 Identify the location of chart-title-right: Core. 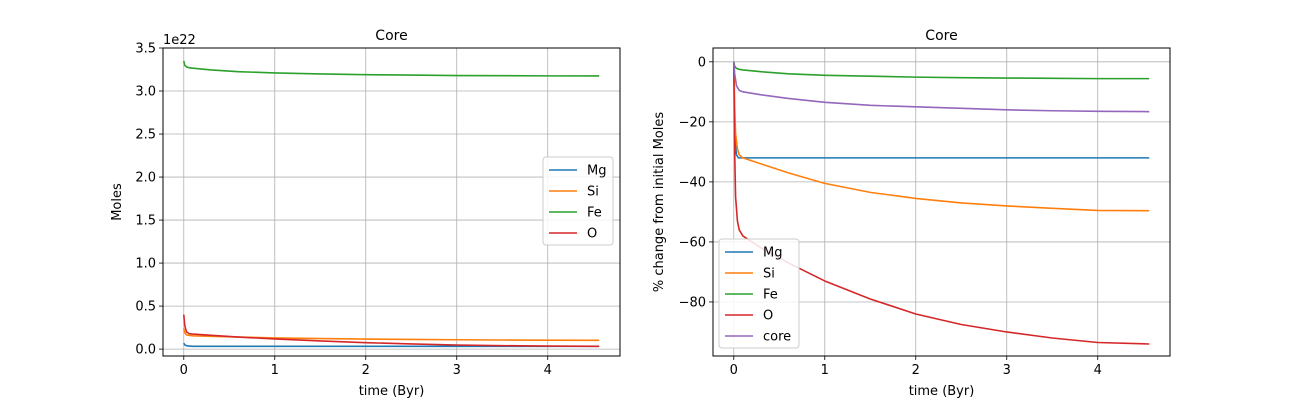
(941, 36).